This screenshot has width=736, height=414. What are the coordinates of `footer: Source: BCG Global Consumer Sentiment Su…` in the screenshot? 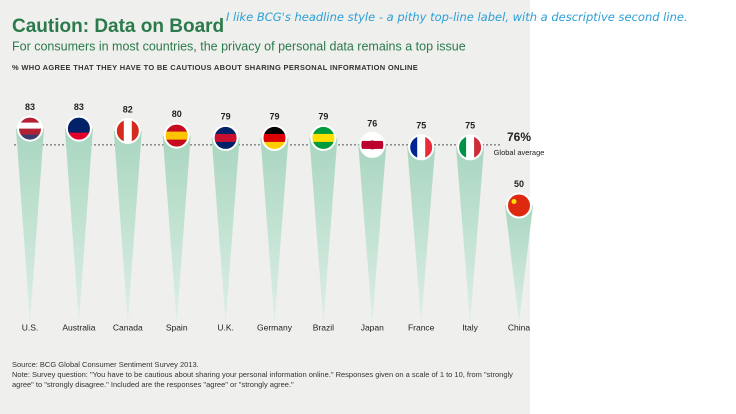 It's located at (264, 375).